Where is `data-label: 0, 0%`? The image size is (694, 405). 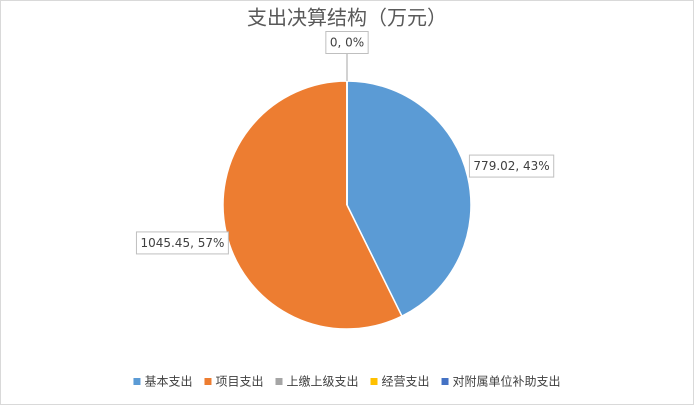 data-label: 0, 0% is located at coordinates (347, 43).